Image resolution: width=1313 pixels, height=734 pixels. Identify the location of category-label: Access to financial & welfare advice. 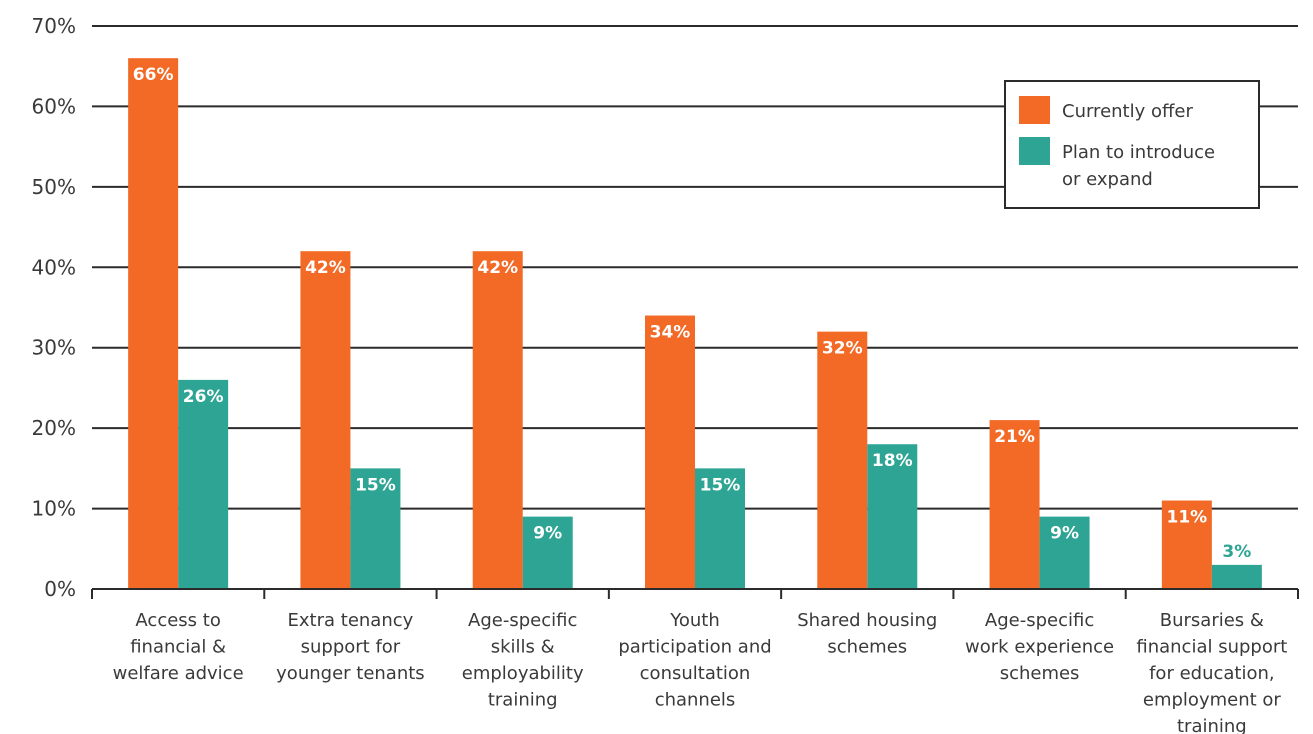
(178, 647).